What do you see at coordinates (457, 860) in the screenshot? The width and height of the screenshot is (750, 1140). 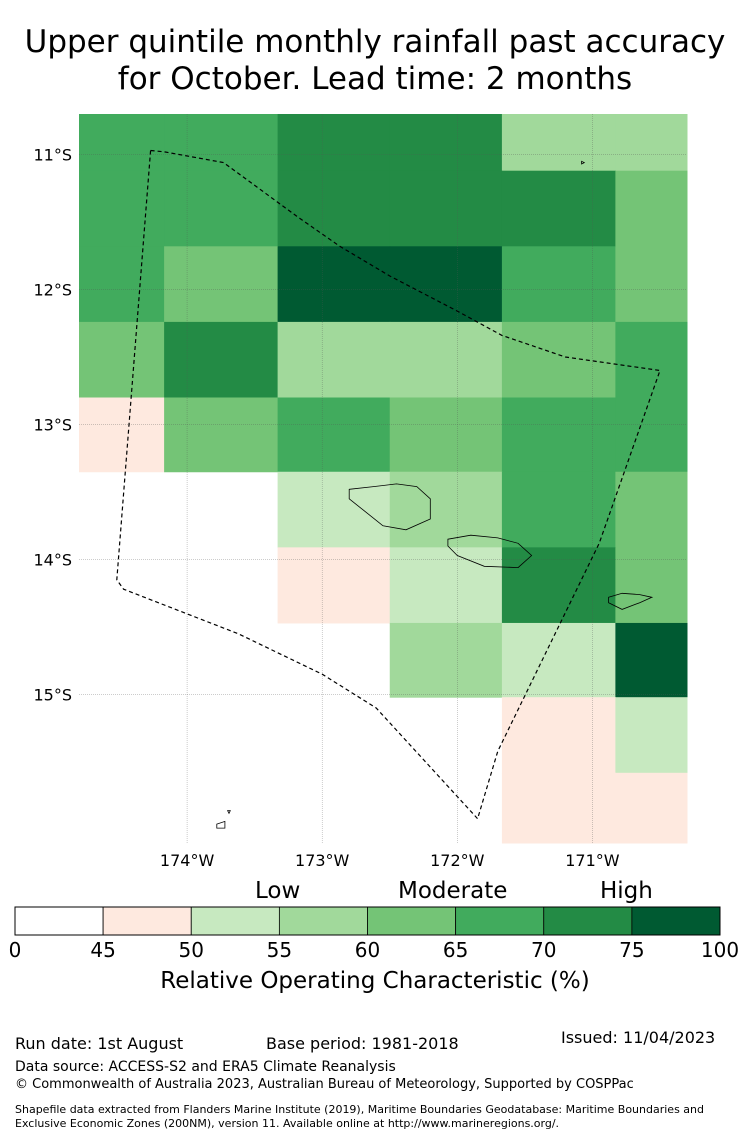 I see `longitude-tick-label: 172°W` at bounding box center [457, 860].